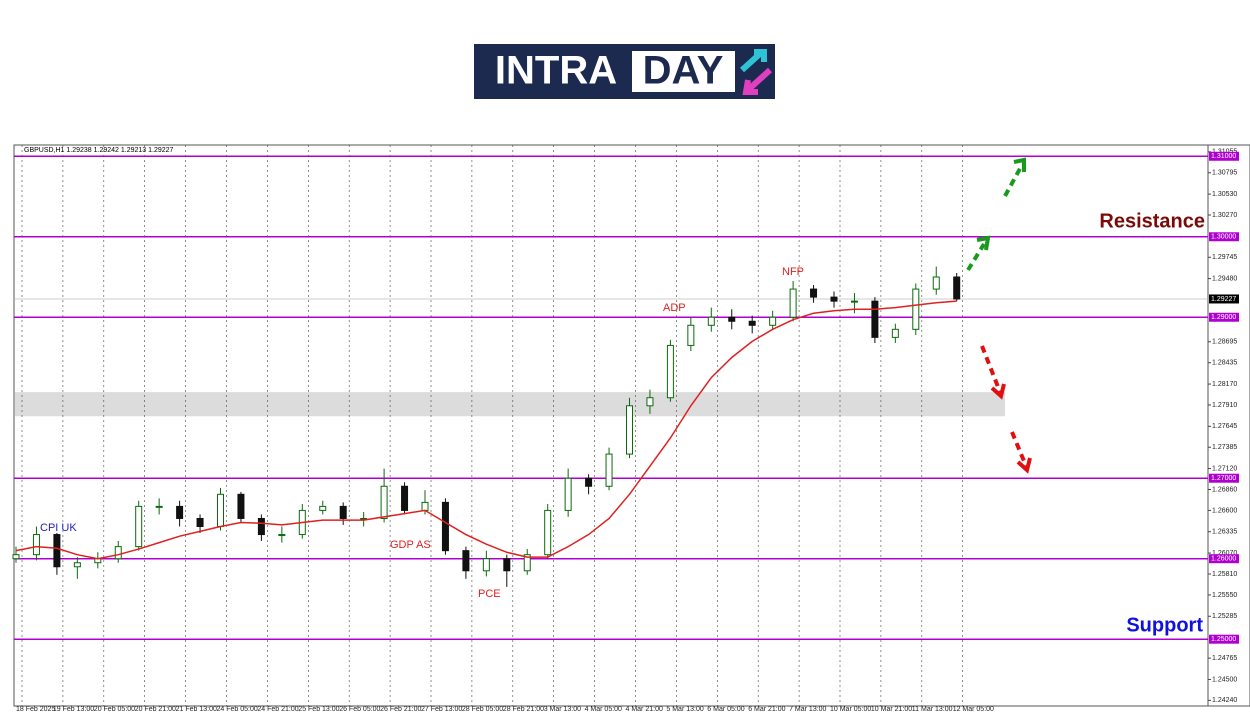 The width and height of the screenshot is (1250, 721). What do you see at coordinates (850, 709) in the screenshot?
I see `x-tick-label: 10 Mar 05:00` at bounding box center [850, 709].